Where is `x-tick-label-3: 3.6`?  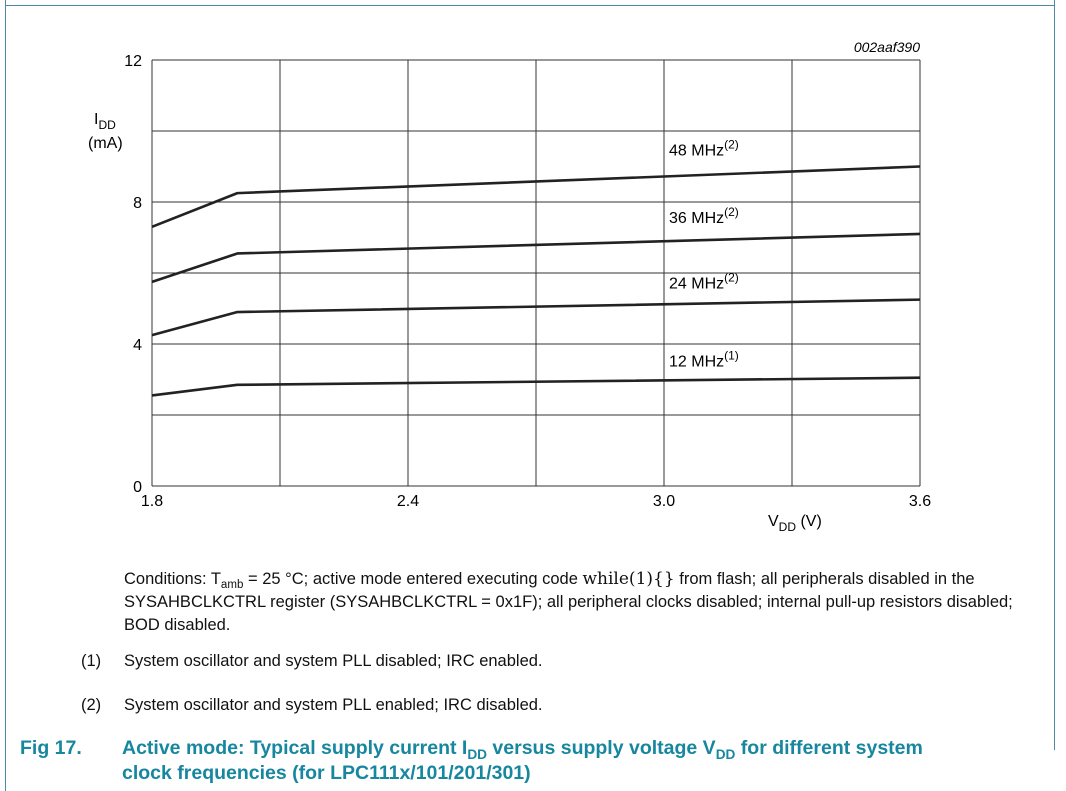
x-tick-label-3: 3.6 is located at coordinates (920, 501).